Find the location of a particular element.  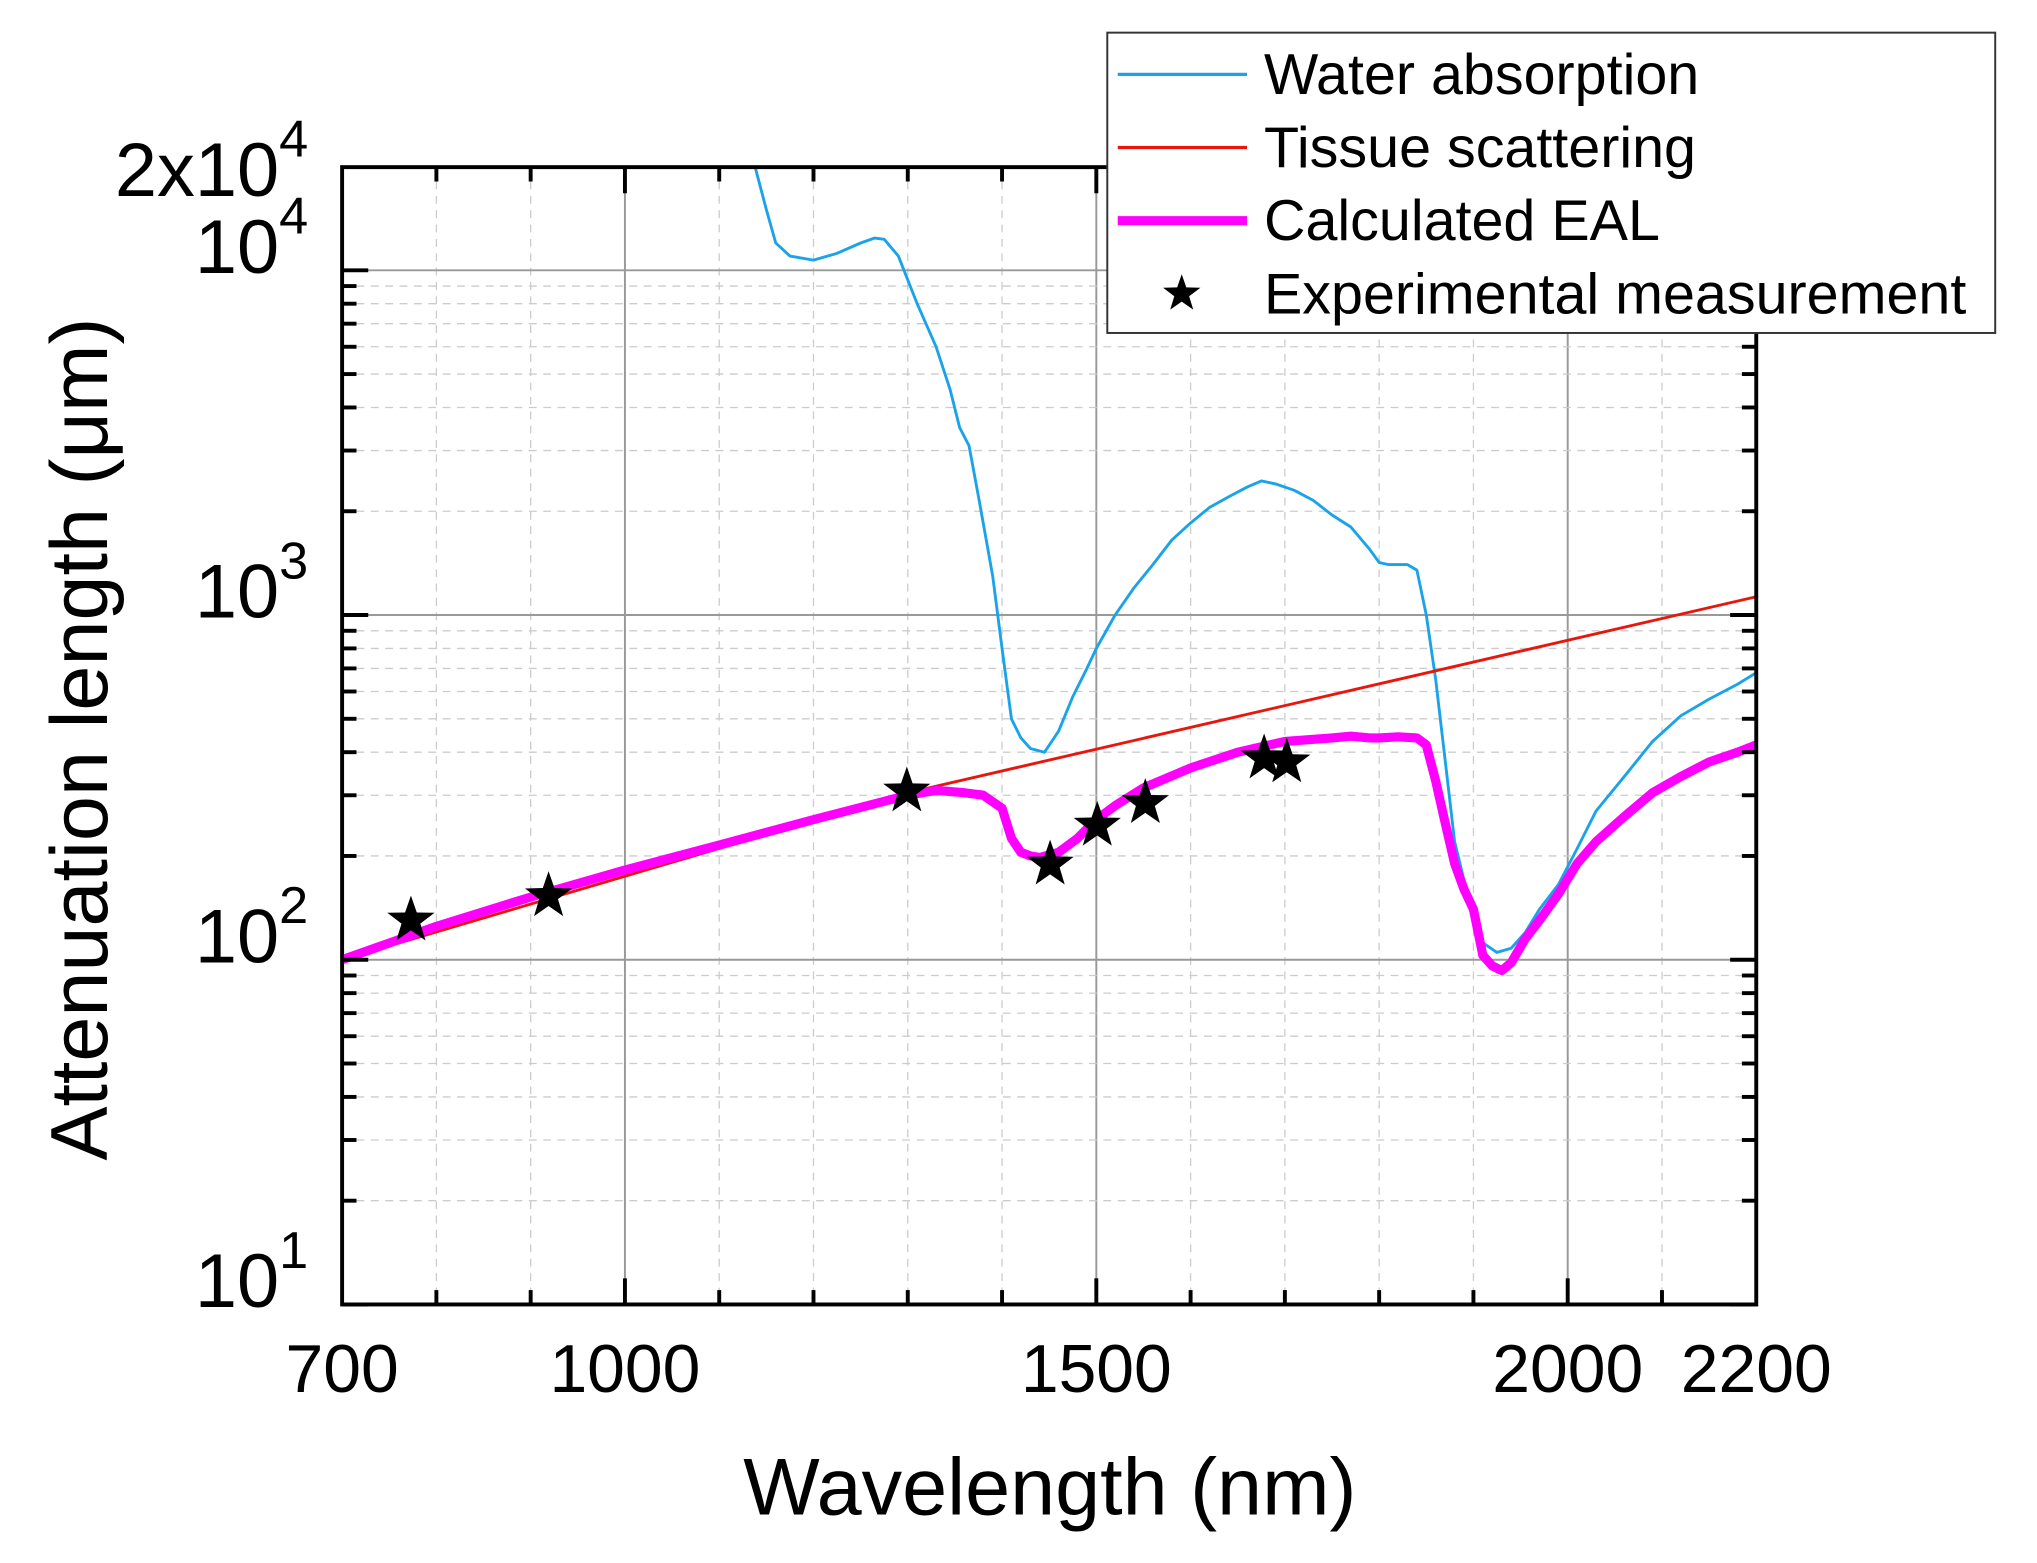

y-tick-label: 10³ is located at coordinates (251, 583).